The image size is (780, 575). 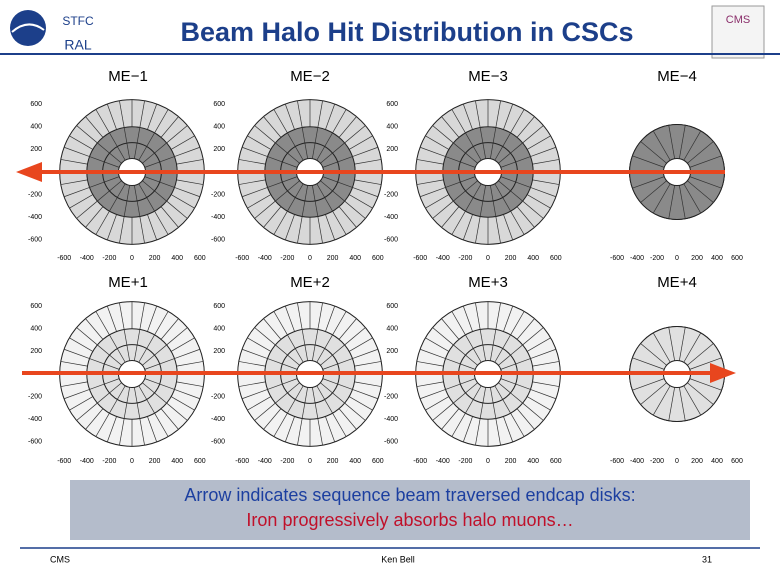 I want to click on panel-label: ME+3, so click(x=488, y=282).